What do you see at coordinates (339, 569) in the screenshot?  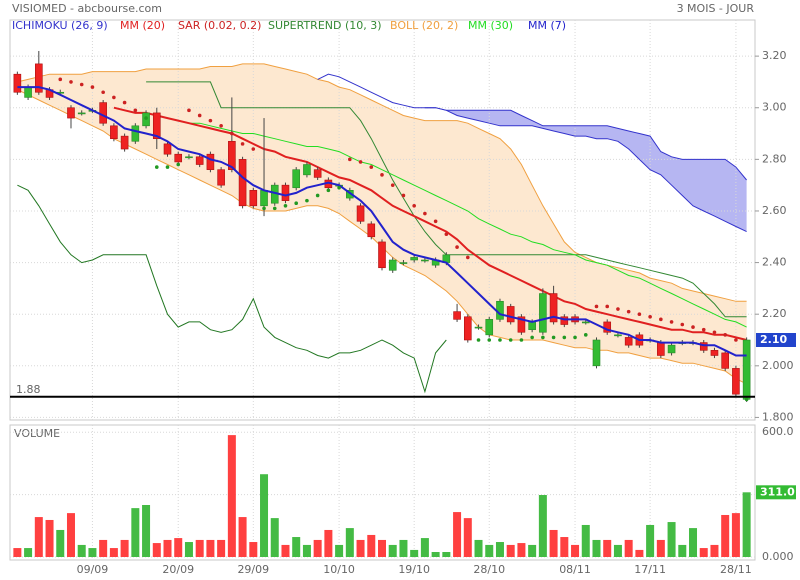 I see `x-tick-label: 10/10` at bounding box center [339, 569].